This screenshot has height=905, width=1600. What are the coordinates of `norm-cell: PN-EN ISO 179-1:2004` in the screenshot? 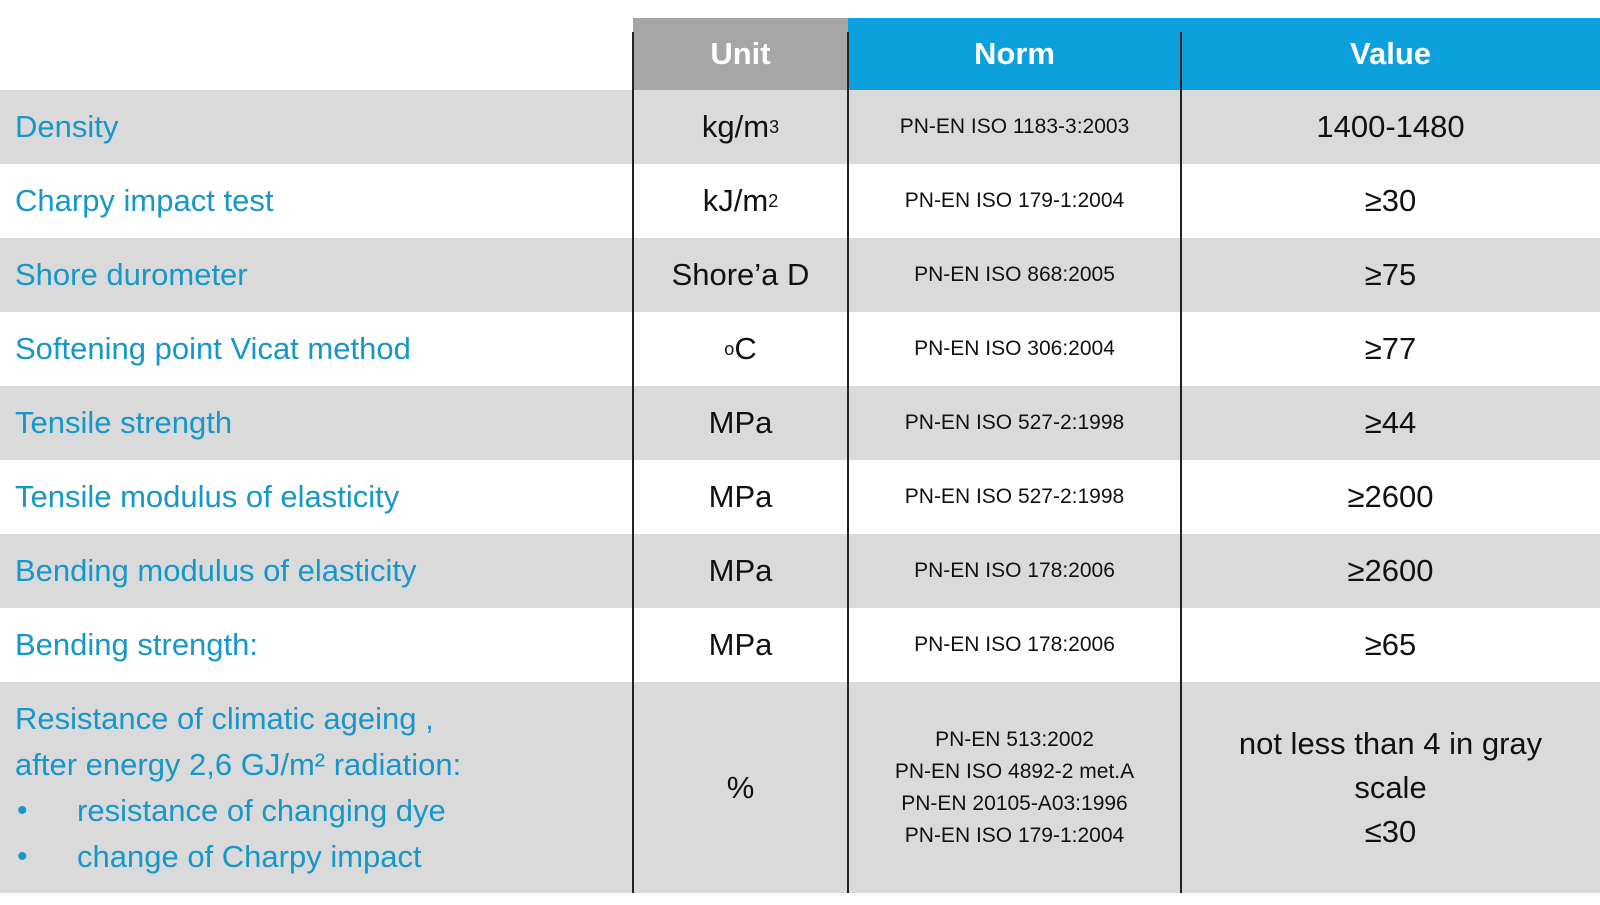 It's located at (1014, 200).